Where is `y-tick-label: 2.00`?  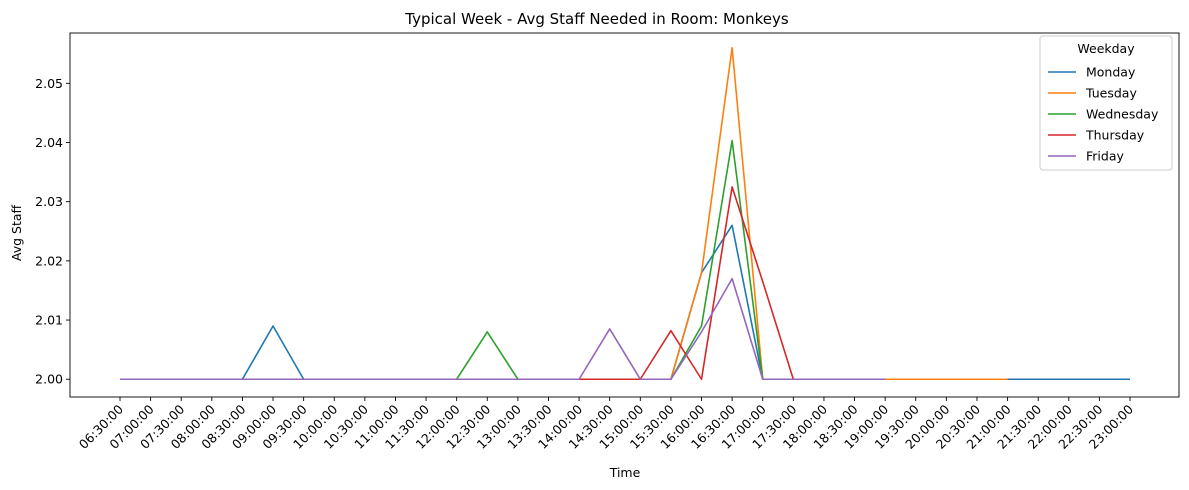
y-tick-label: 2.00 is located at coordinates (49, 379).